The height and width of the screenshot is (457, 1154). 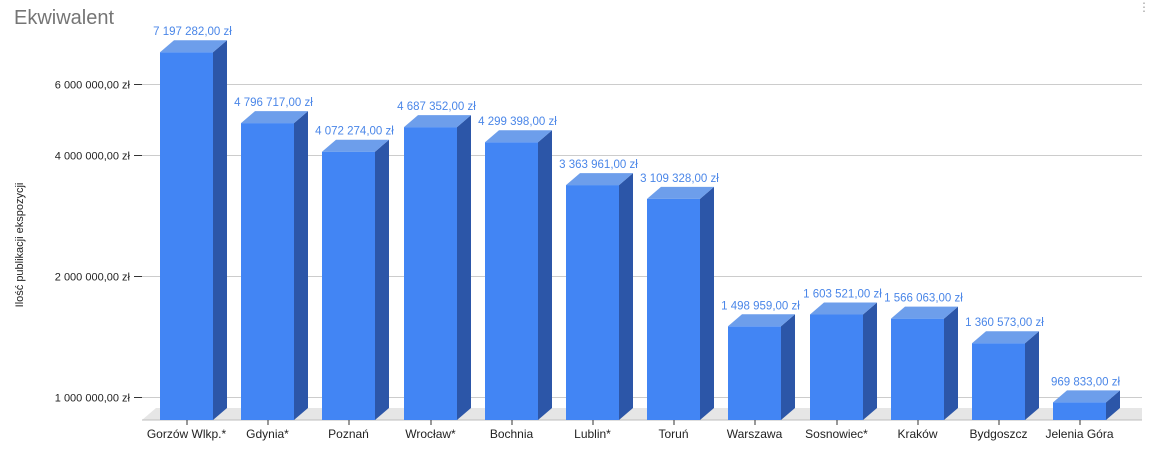 I want to click on data-label: 4 796 717,00 zł, so click(x=273, y=103).